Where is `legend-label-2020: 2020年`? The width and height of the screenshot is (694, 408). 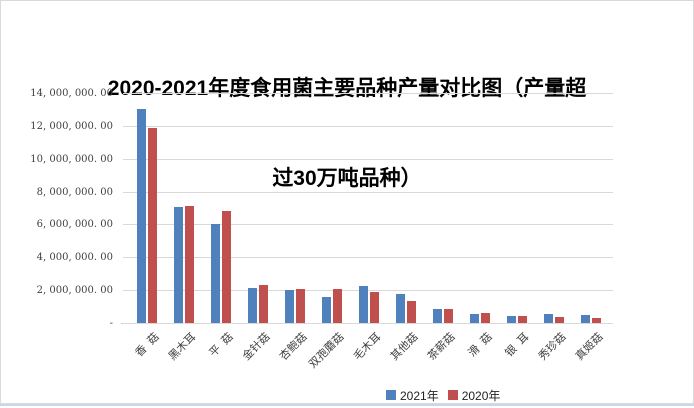
legend-label-2020: 2020年 is located at coordinates (481, 395).